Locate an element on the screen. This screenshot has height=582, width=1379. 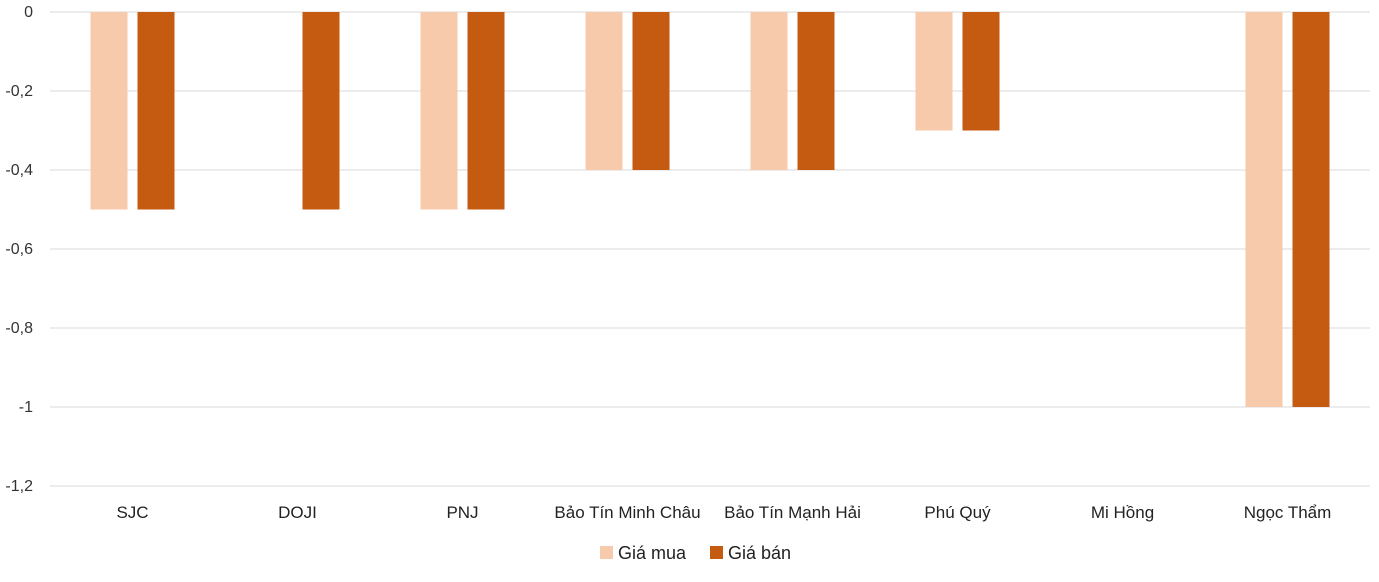
x-category-label: SJC is located at coordinates (132, 512).